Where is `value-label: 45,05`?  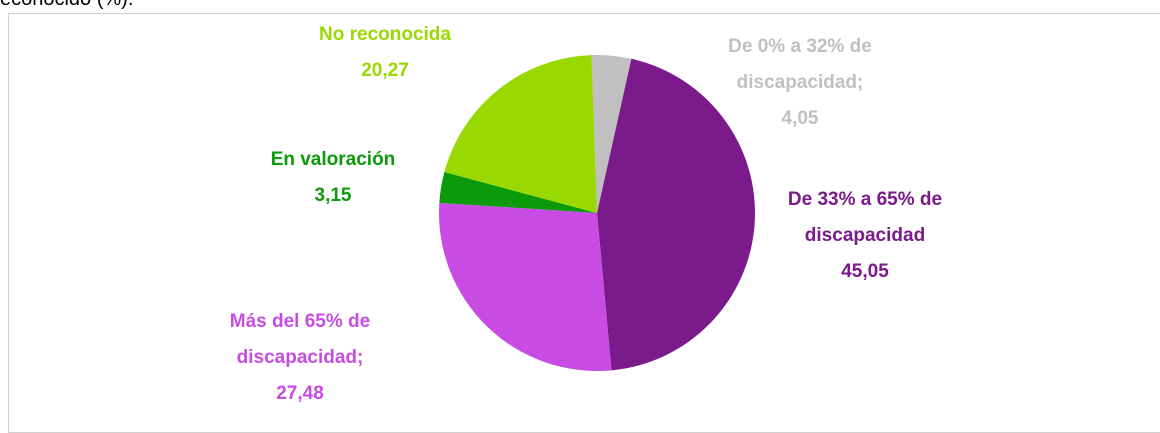
value-label: 45,05 is located at coordinates (865, 271).